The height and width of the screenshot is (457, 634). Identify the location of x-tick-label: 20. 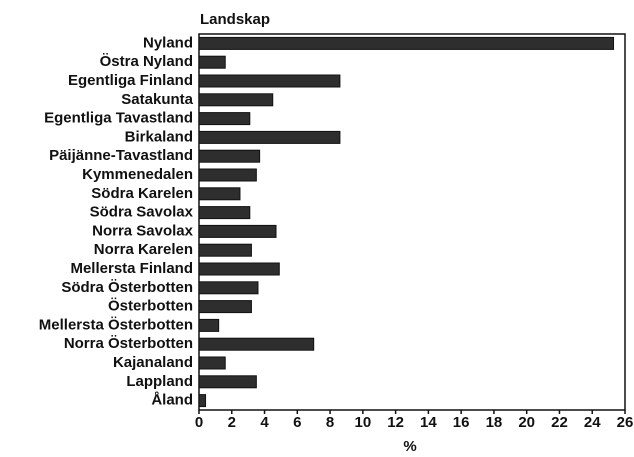
(526, 422).